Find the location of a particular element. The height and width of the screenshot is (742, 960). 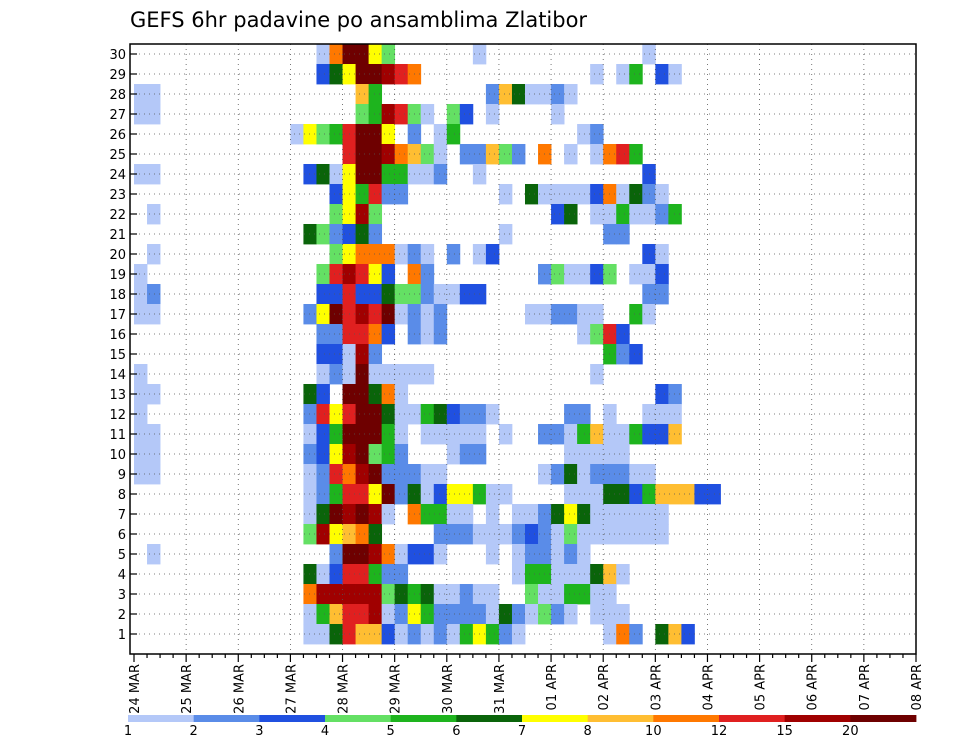

y-tick-label: 29 is located at coordinates (117, 75).